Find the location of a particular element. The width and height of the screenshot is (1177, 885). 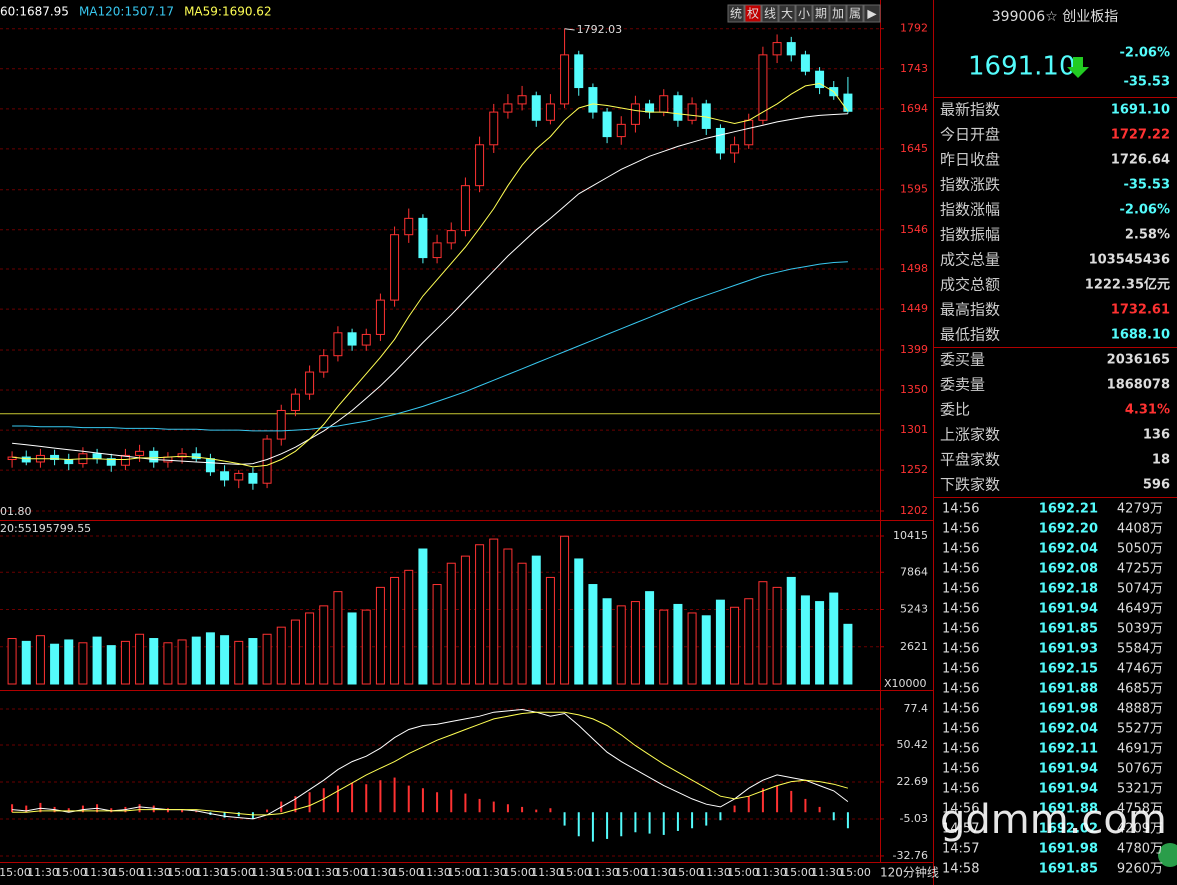

y-tick-label: 1498 is located at coordinates (914, 268).